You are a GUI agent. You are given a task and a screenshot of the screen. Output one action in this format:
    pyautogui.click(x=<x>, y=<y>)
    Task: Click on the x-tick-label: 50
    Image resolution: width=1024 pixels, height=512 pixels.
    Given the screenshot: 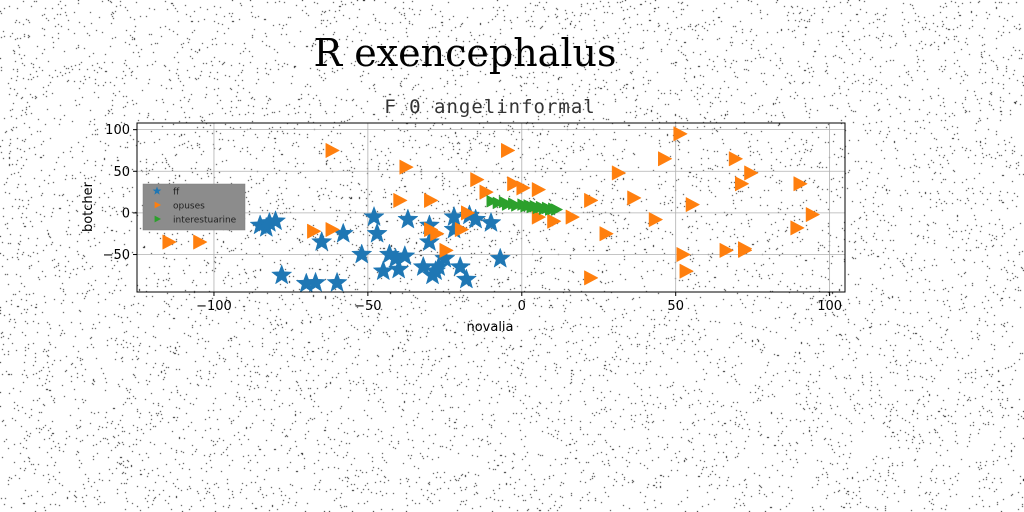 What is the action you would take?
    pyautogui.click(x=675, y=306)
    